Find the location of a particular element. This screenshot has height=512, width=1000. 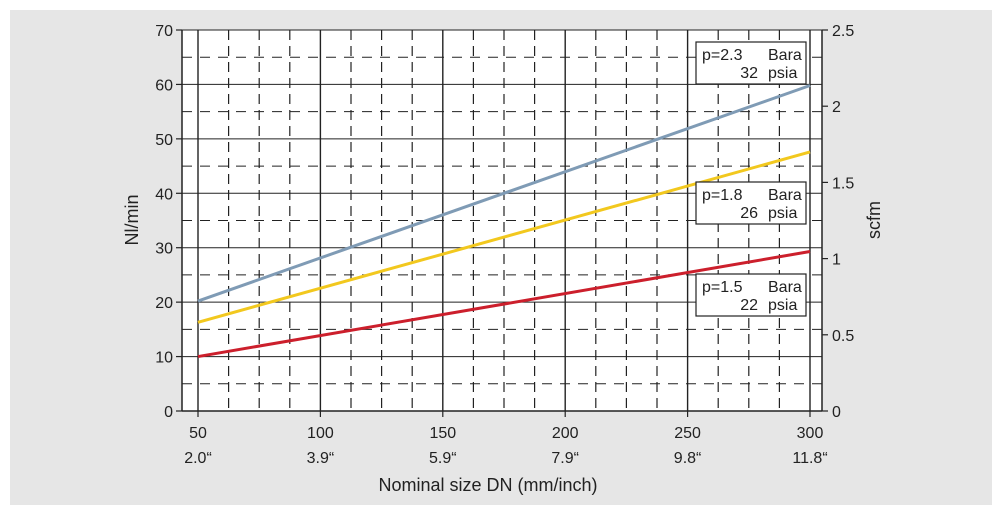

y-axis-title: Nl/min is located at coordinates (132, 219).